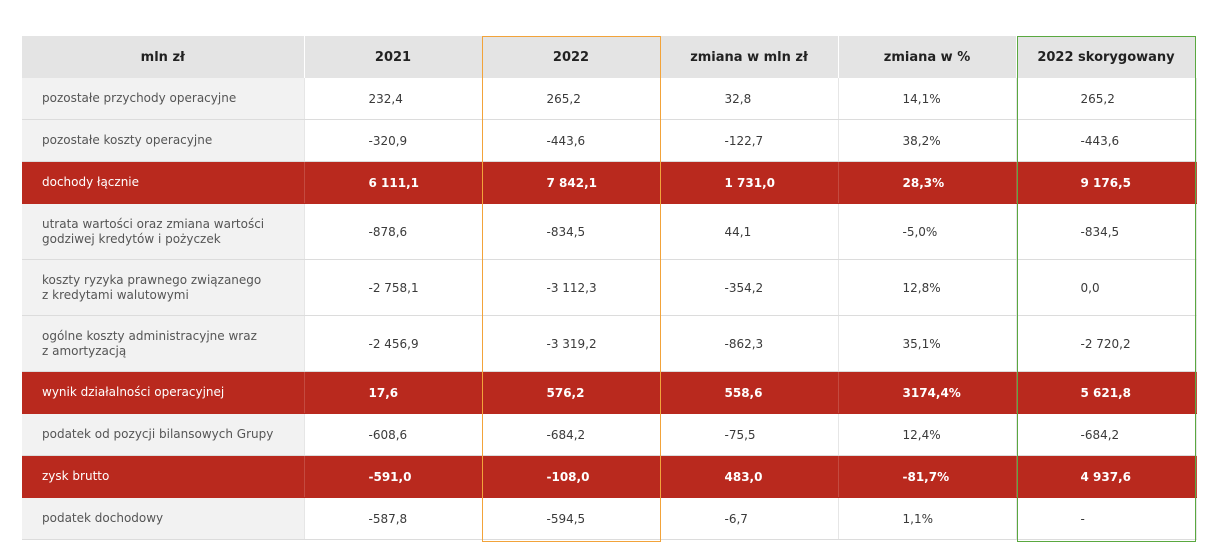  What do you see at coordinates (91, 182) in the screenshot?
I see `row-label-line: dochody łącznie` at bounding box center [91, 182].